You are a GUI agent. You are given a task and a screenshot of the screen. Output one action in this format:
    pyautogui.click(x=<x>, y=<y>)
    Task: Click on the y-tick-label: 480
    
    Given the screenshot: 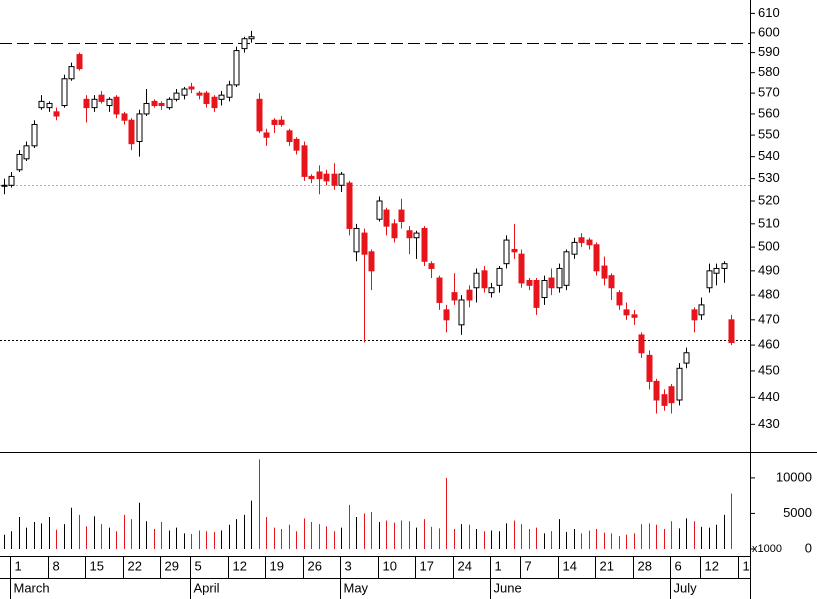 What is the action you would take?
    pyautogui.click(x=769, y=294)
    